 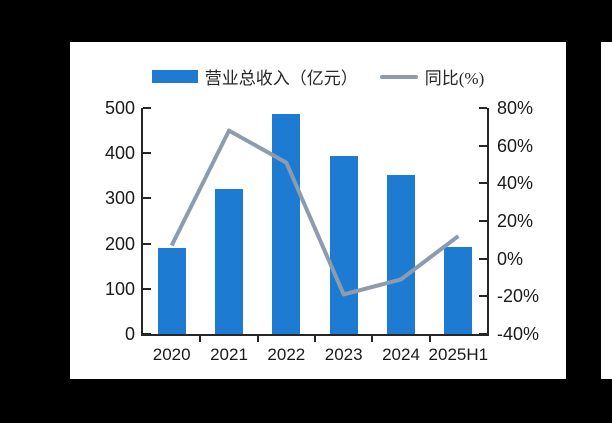 I want to click on y-axis-left-label: 200, so click(x=119, y=243).